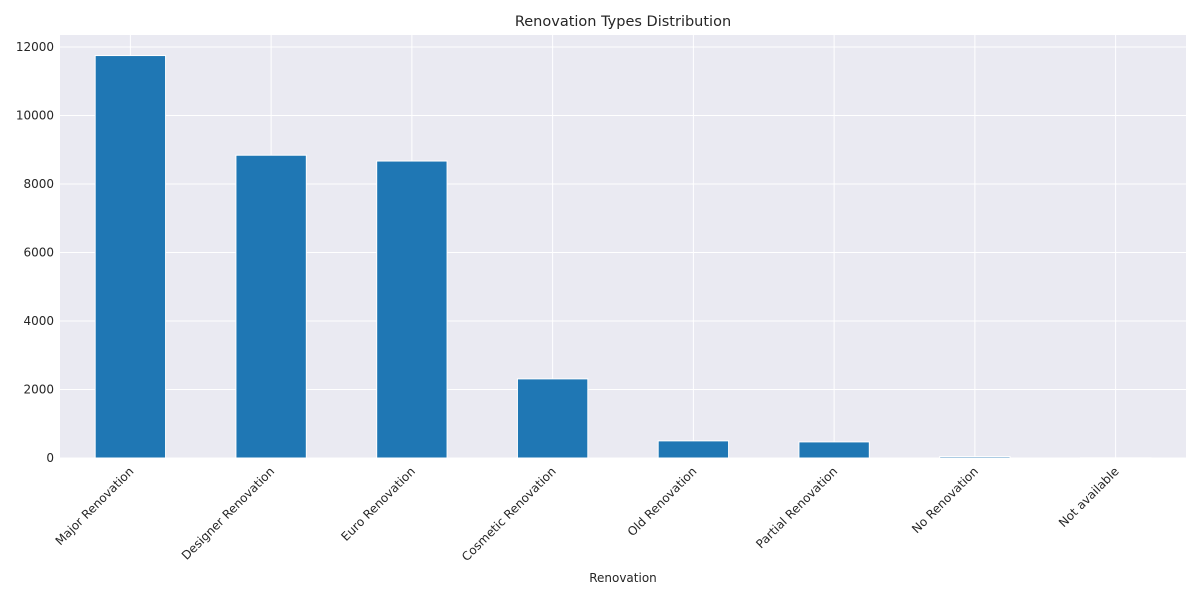  What do you see at coordinates (378, 504) in the screenshot?
I see `x-tick-label: Euro Renovation` at bounding box center [378, 504].